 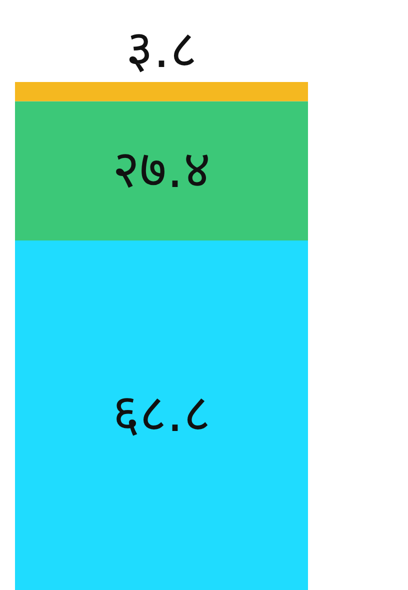 I want to click on data-label: २७.४, so click(x=161, y=170).